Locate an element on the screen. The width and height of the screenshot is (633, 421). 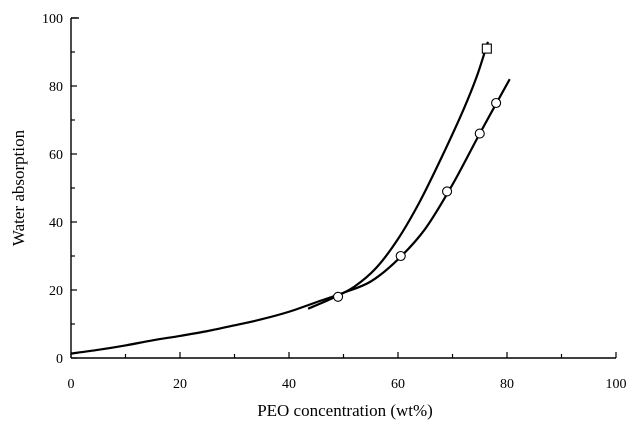
y-tick-label: 100 is located at coordinates (52, 19).